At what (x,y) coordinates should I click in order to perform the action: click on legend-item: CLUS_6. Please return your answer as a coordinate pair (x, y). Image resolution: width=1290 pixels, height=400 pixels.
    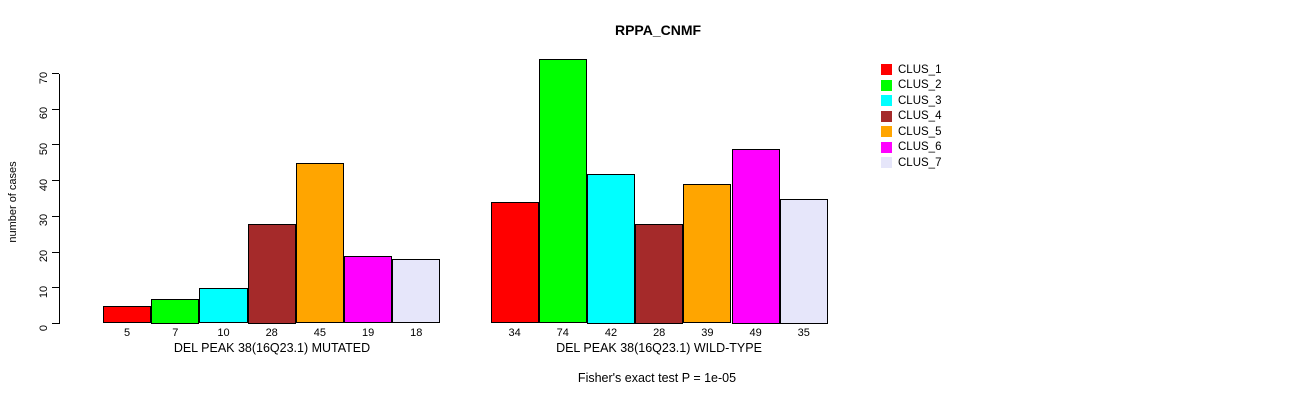
    Looking at the image, I should click on (911, 147).